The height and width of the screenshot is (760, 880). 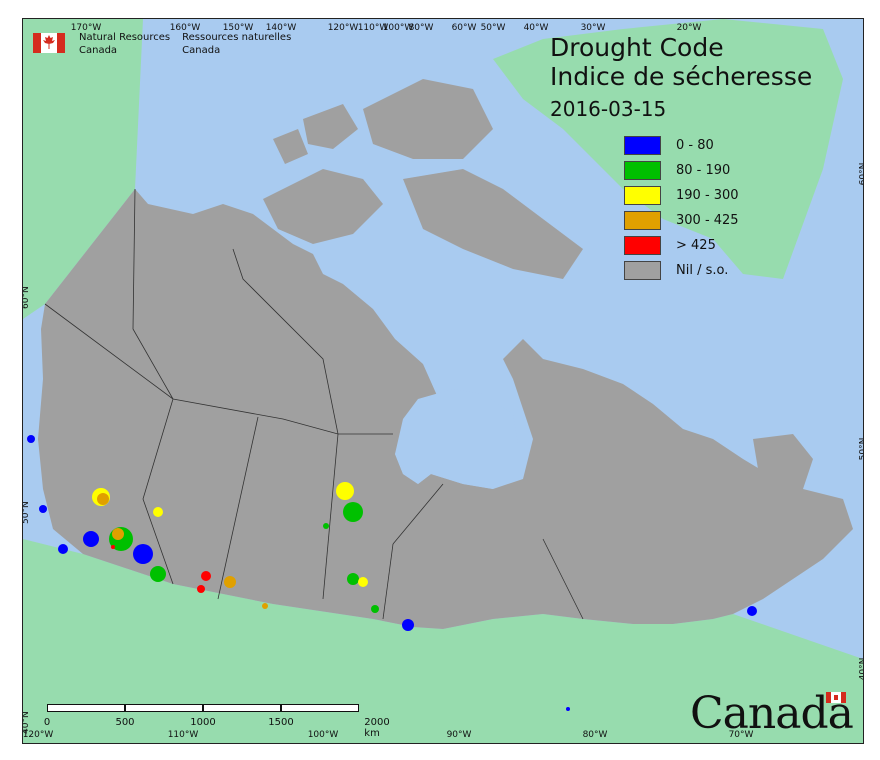 I want to click on scale-bar: 0 500 1000 1500 2000 km, so click(x=216, y=721).